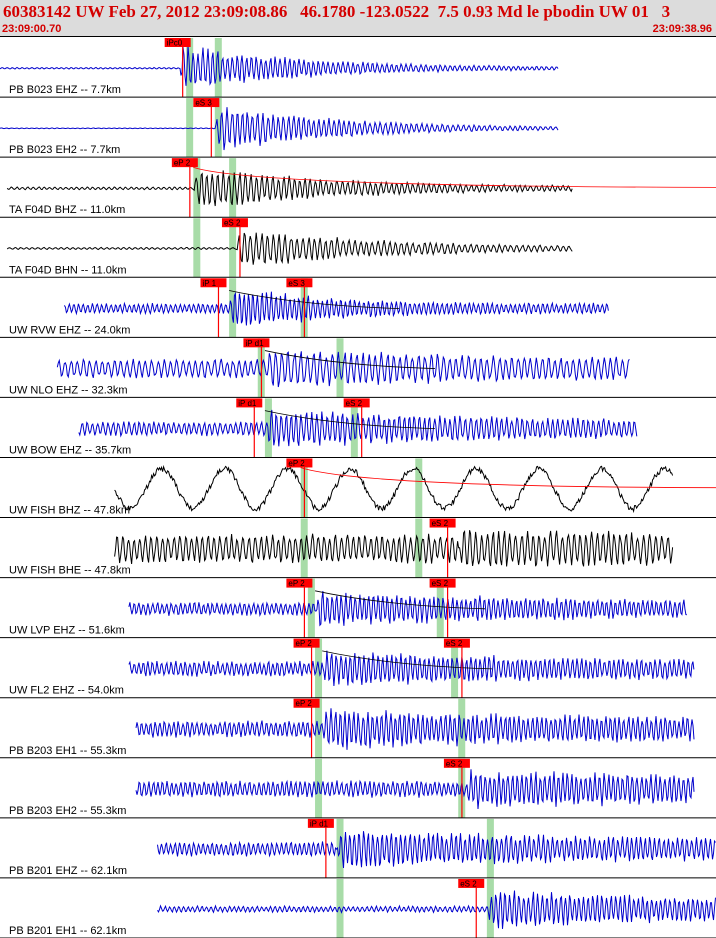  I want to click on pick-label: iPc0, so click(175, 43).